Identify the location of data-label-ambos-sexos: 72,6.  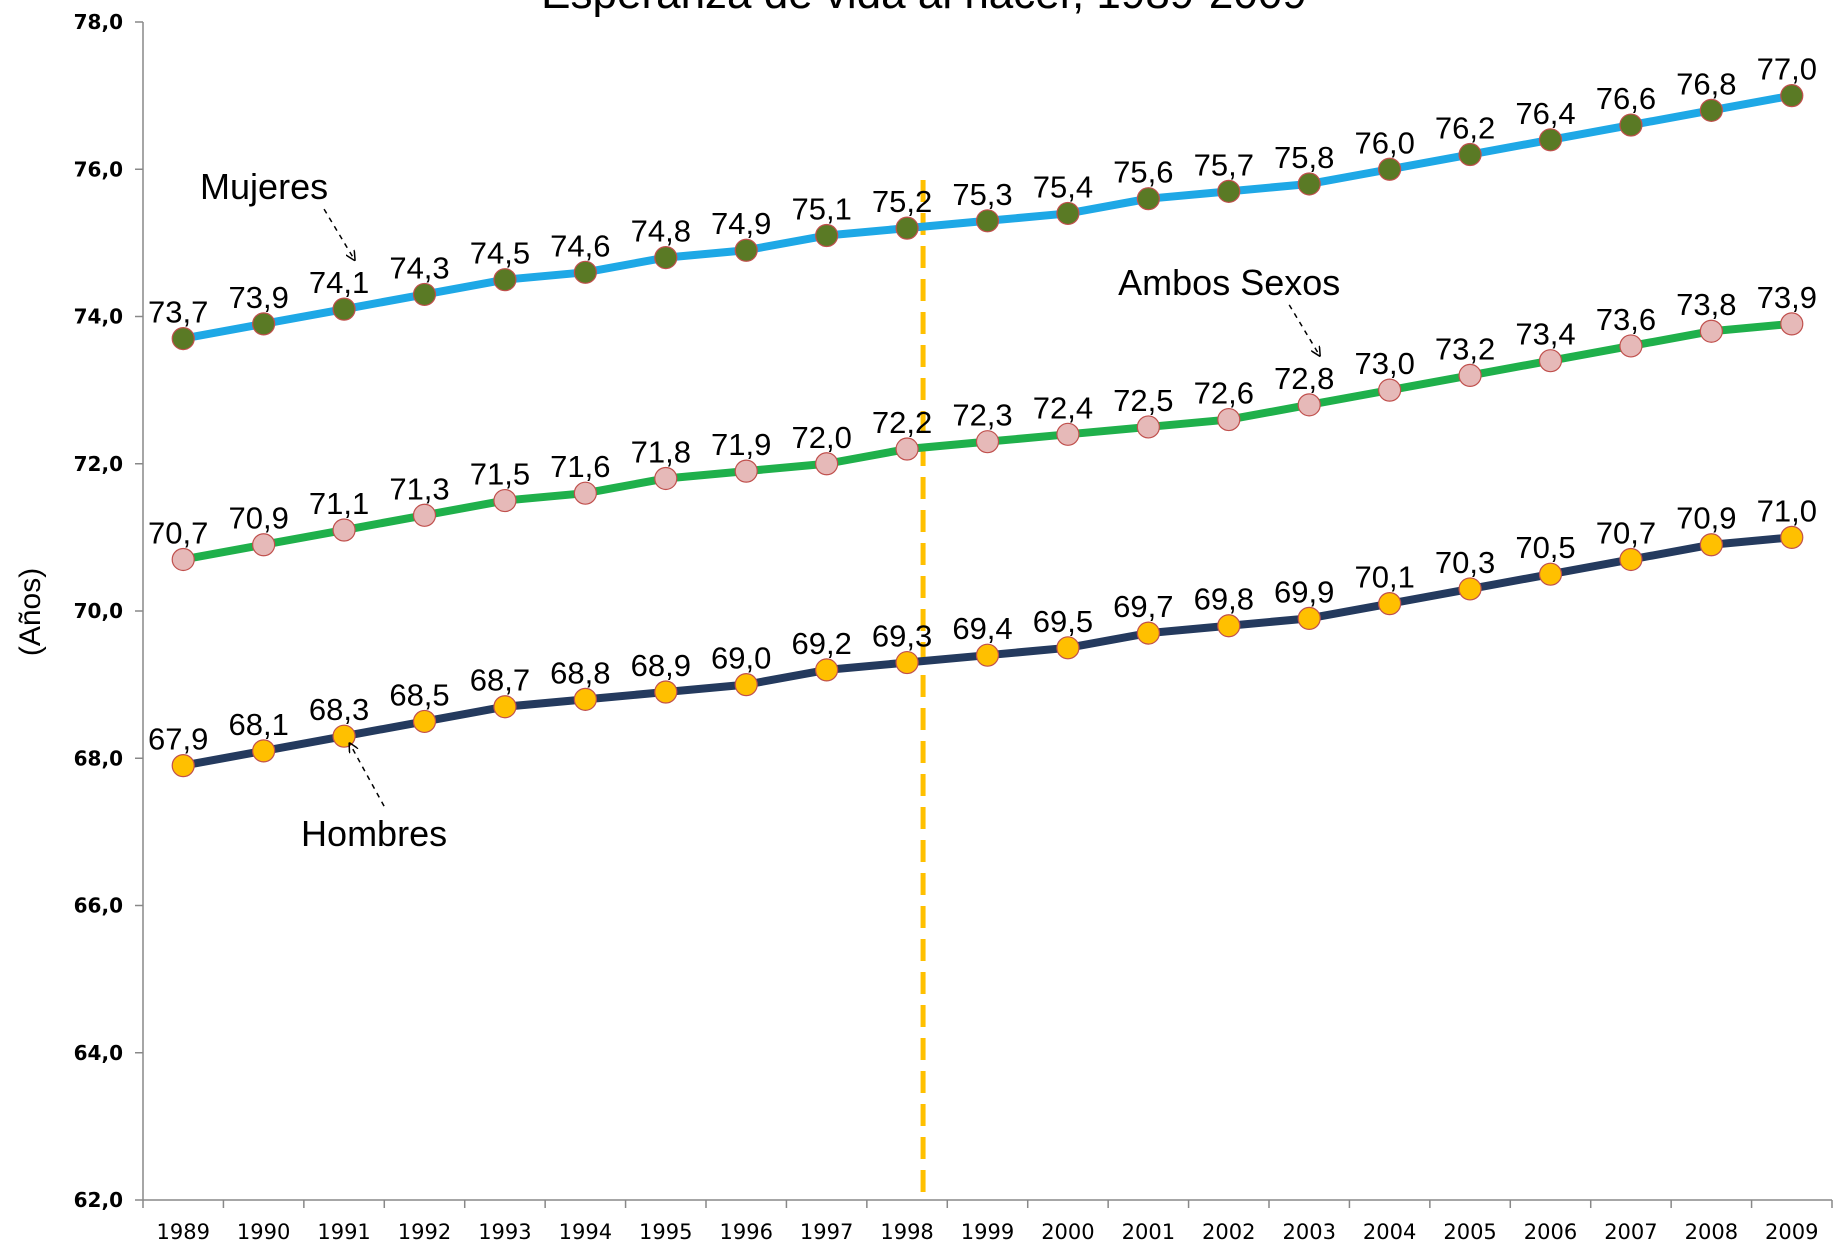
(1224, 393).